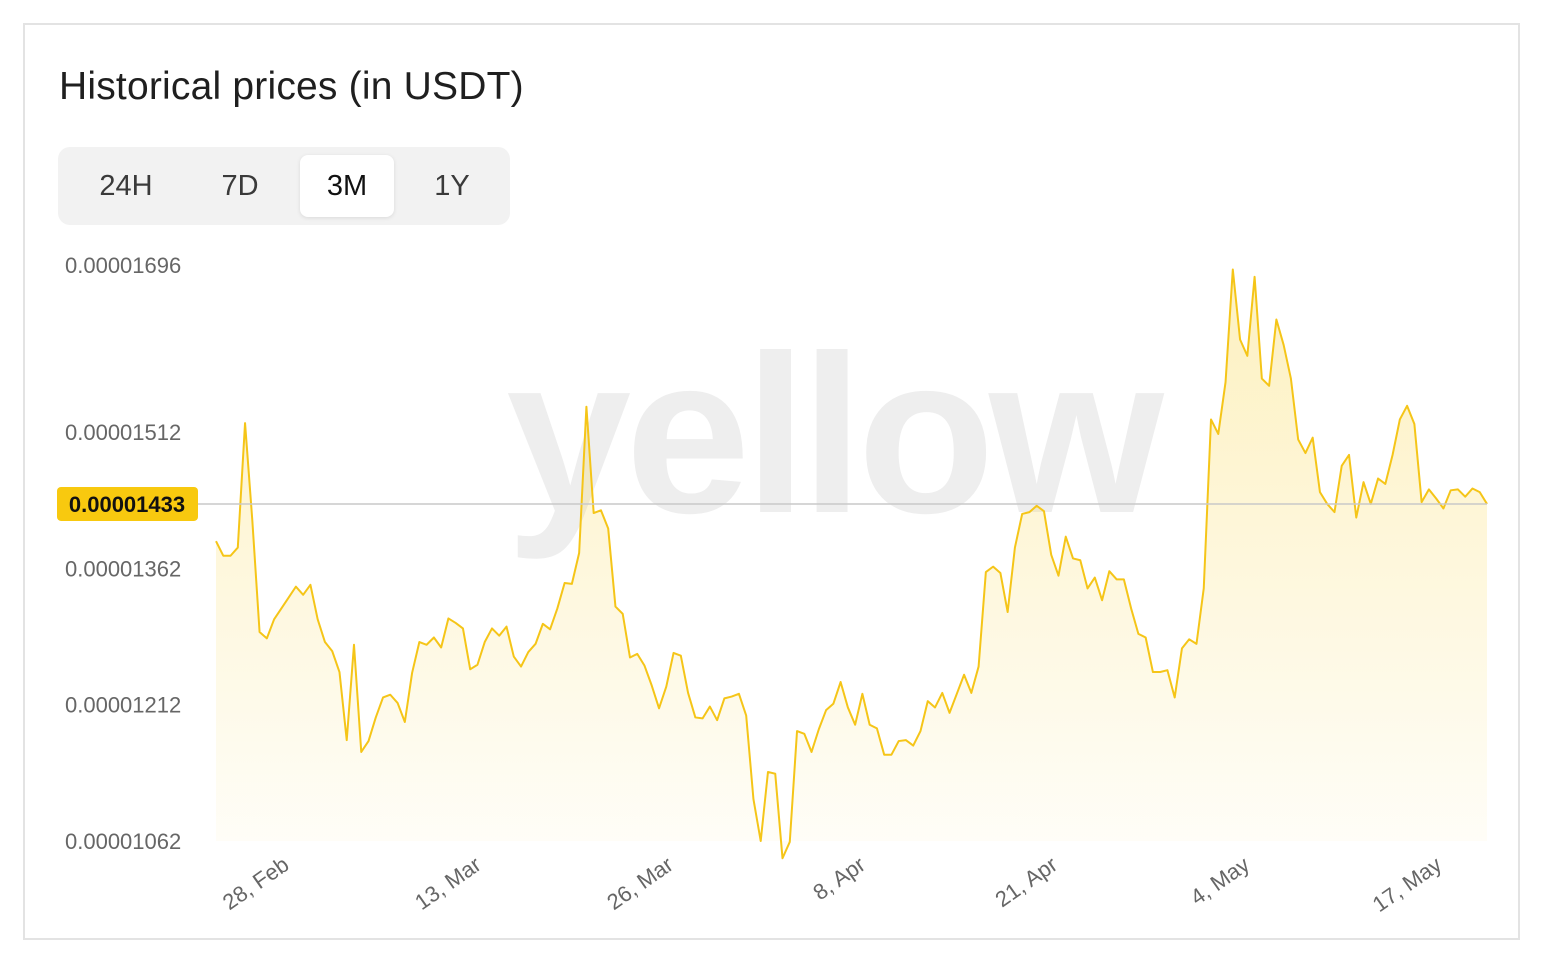  What do you see at coordinates (1220, 881) in the screenshot?
I see `x-tick-label: 4, May` at bounding box center [1220, 881].